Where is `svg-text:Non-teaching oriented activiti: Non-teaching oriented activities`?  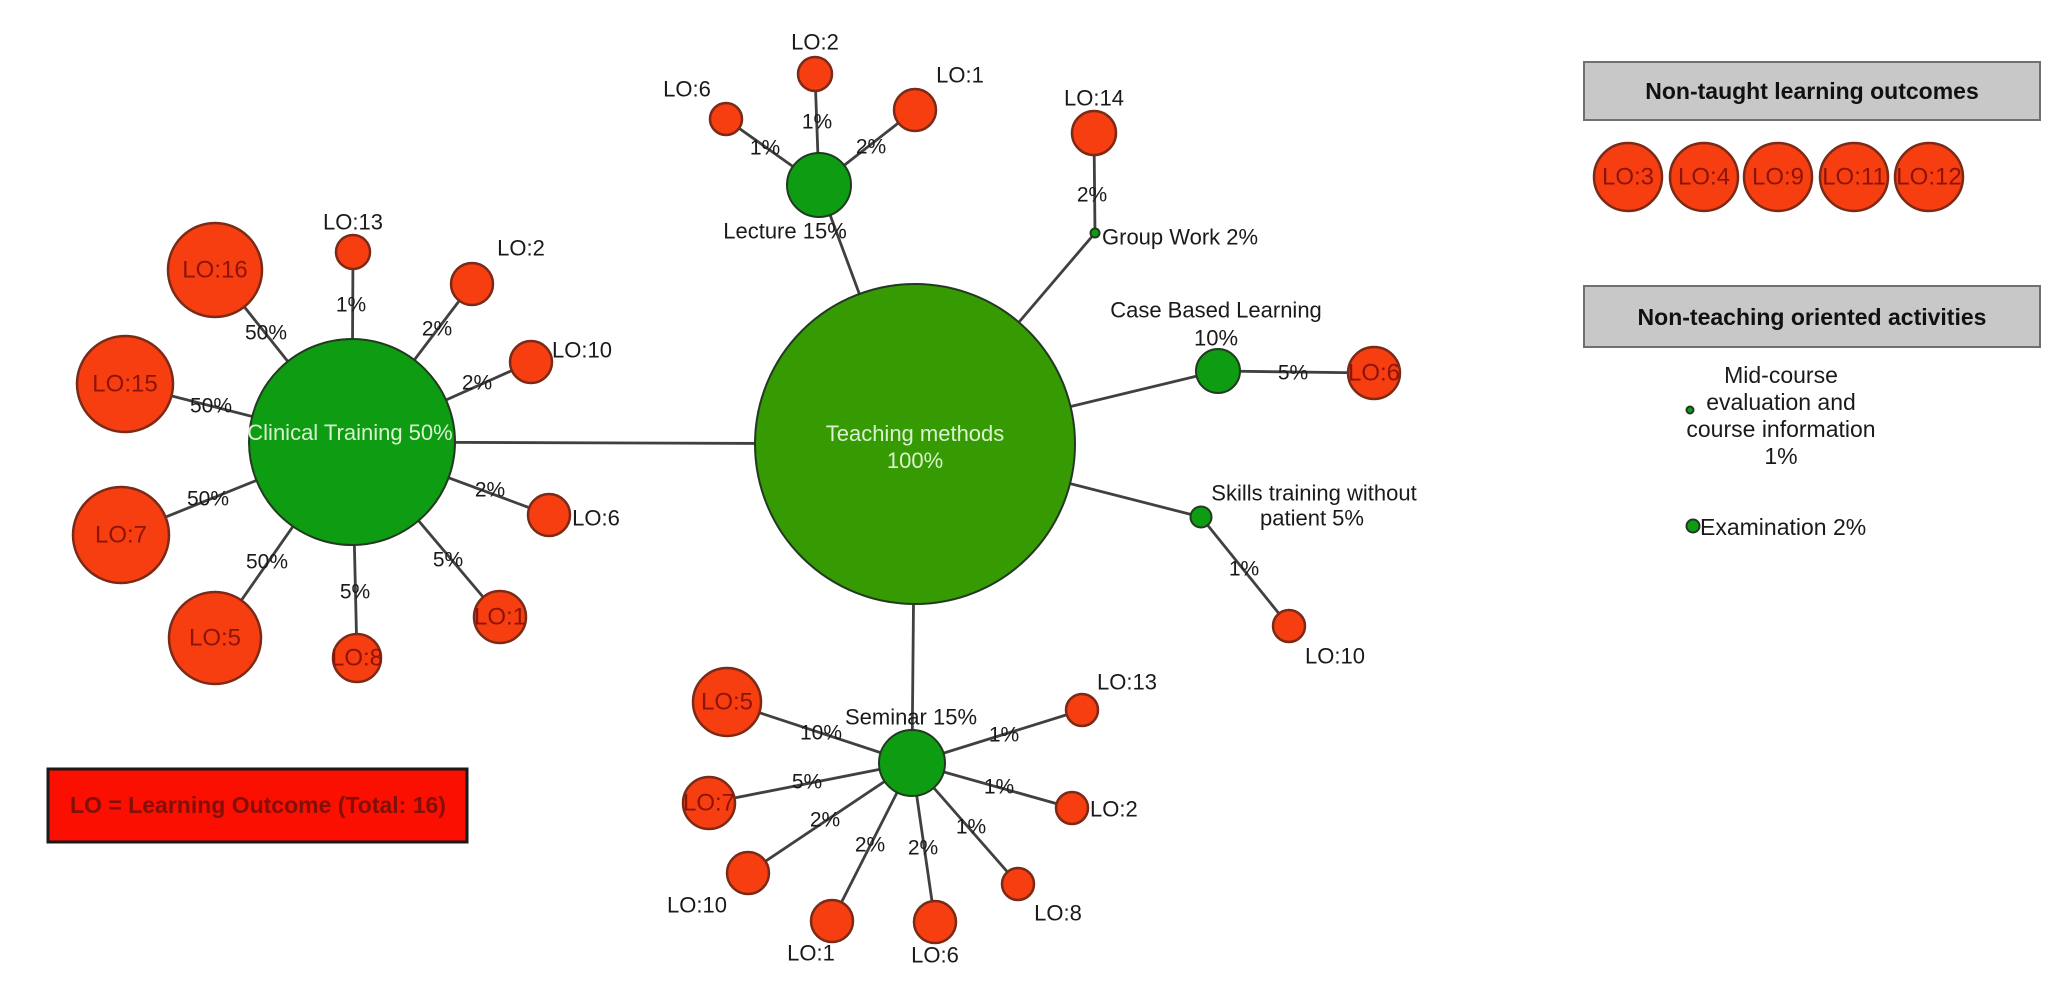 svg-text:Non-teaching oriented activiti: Non-teaching oriented activities is located at coordinates (1812, 317).